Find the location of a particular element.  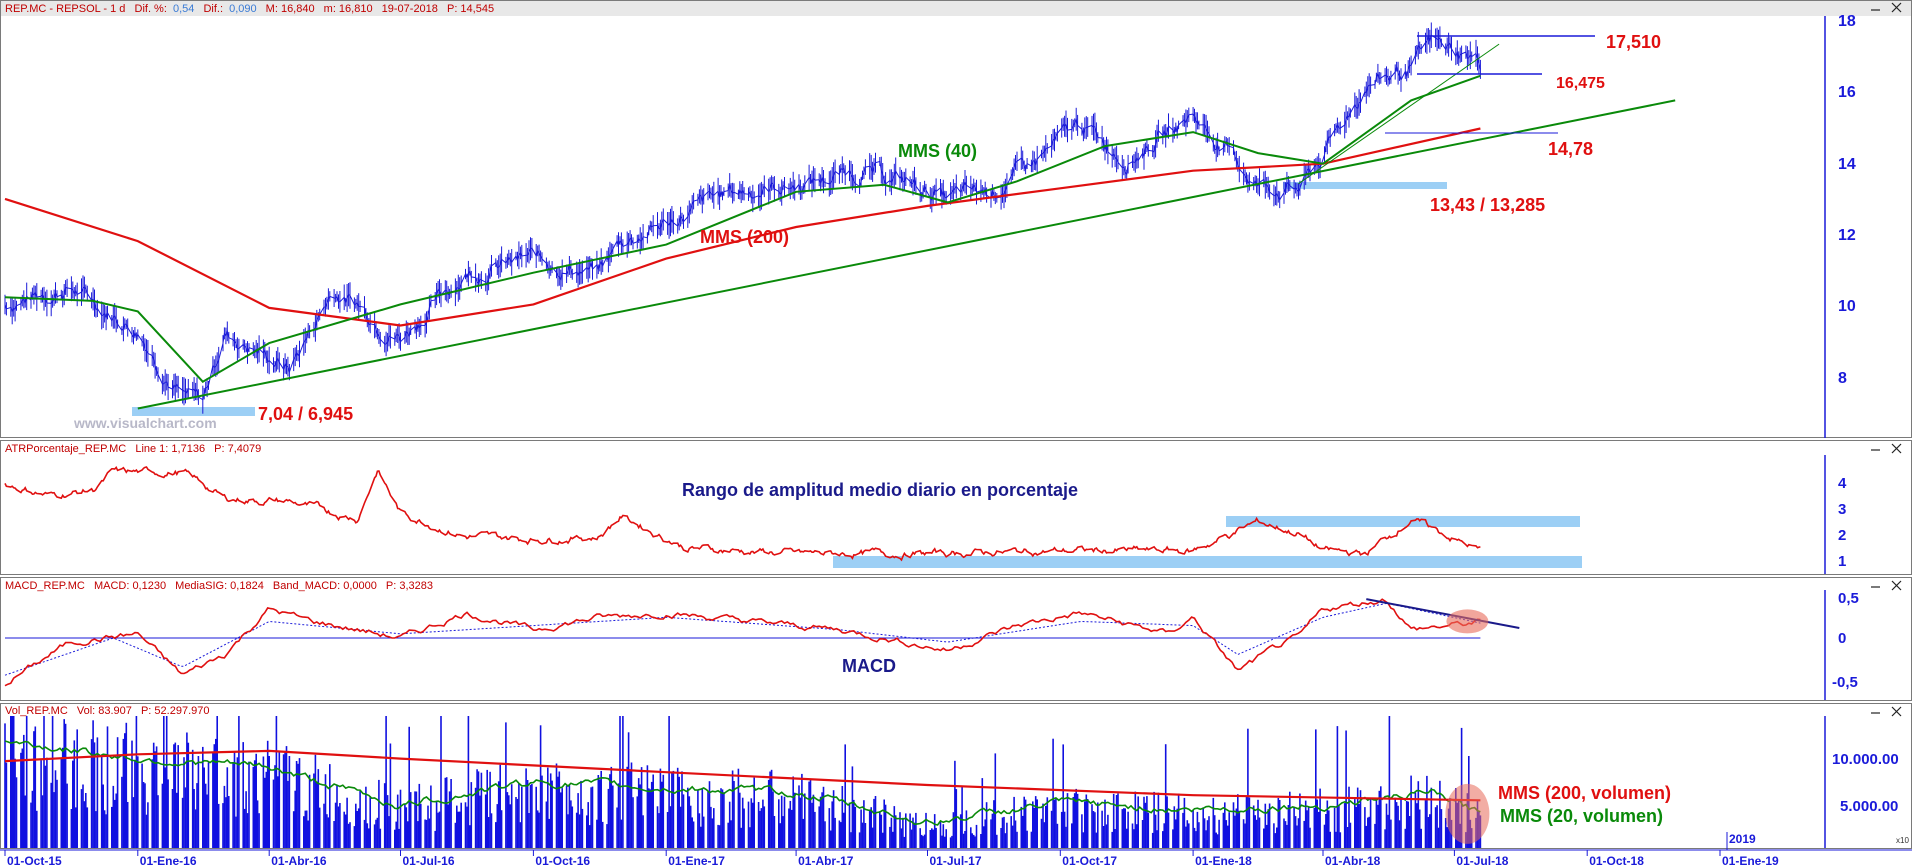

macd-signal-line is located at coordinates (742, 639).